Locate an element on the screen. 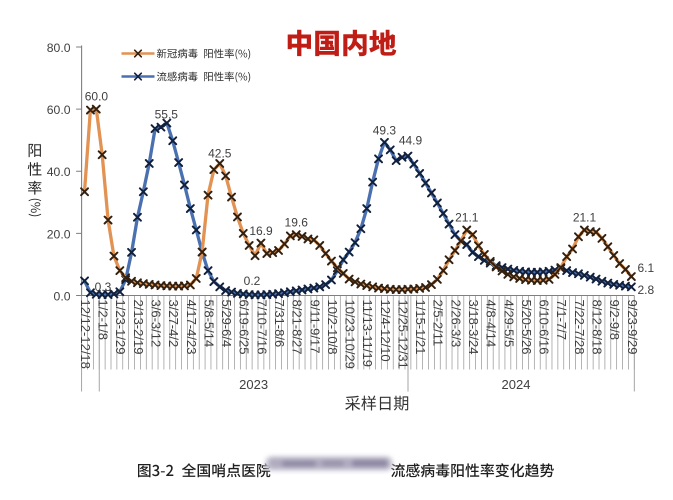 The width and height of the screenshot is (673, 500). svg-text: 5/20-5/26 is located at coordinates (526, 327).